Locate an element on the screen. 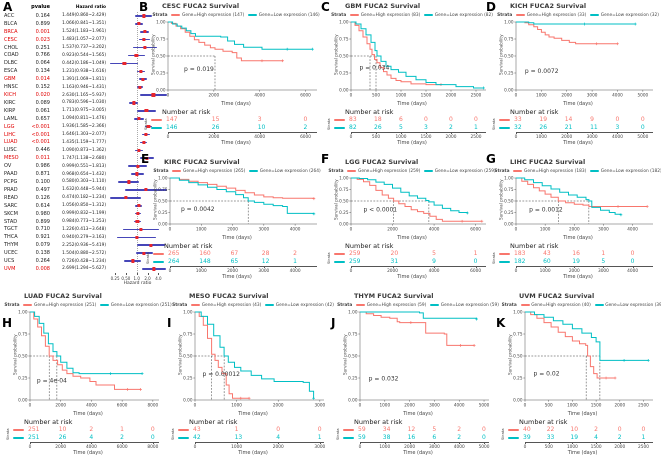 This screenshot has height=474, width=661. panel-letter-h: H is located at coordinates (7, 323).